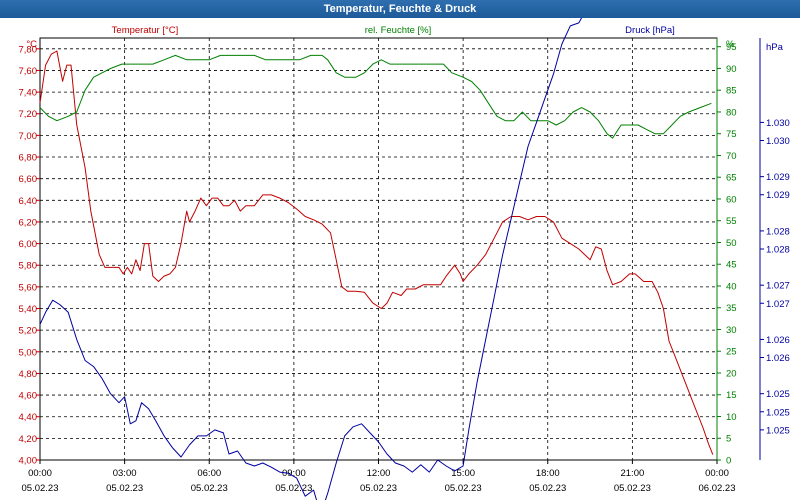 The height and width of the screenshot is (500, 800). What do you see at coordinates (731, 286) in the screenshot?
I see `humidity-tick-label: 40` at bounding box center [731, 286].